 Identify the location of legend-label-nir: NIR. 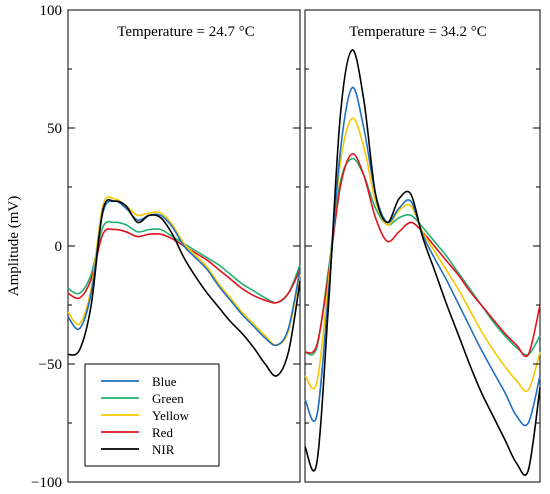
(163, 449).